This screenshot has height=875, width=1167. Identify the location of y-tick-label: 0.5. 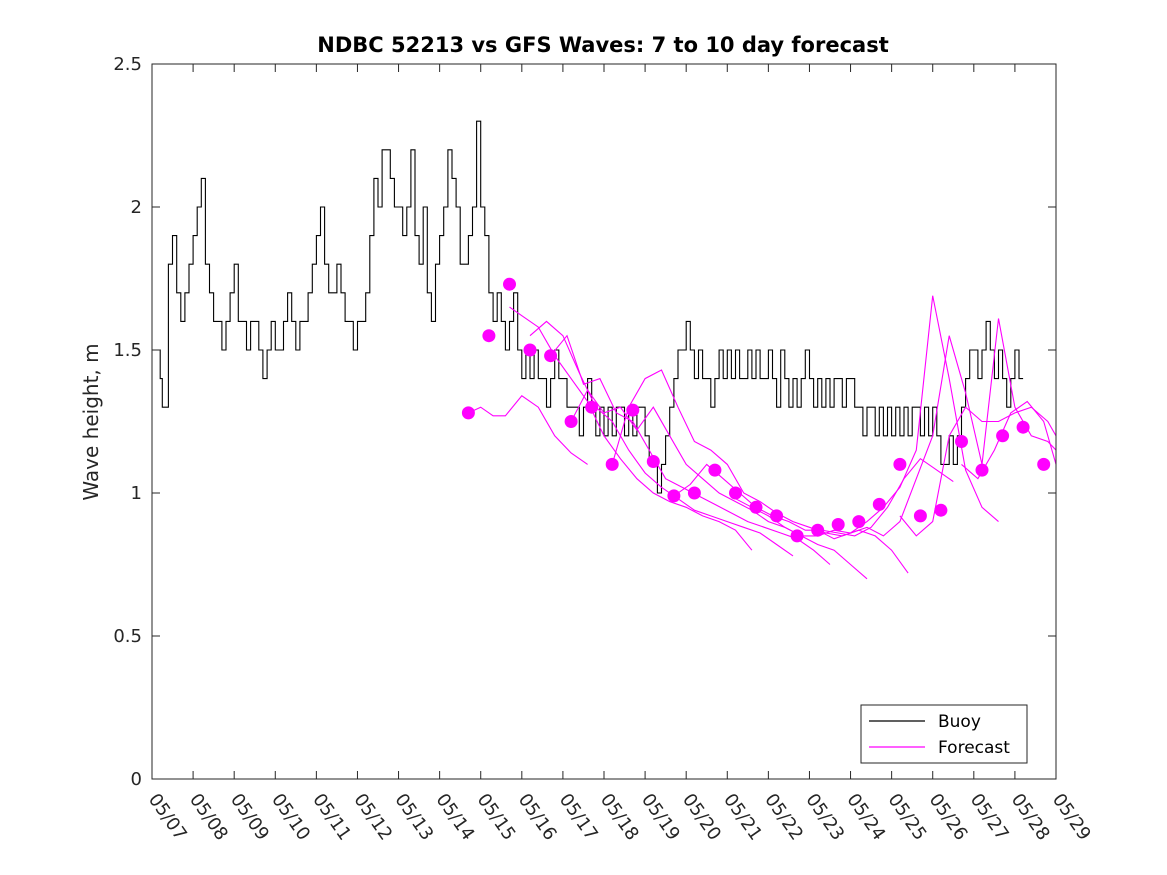
(127, 636).